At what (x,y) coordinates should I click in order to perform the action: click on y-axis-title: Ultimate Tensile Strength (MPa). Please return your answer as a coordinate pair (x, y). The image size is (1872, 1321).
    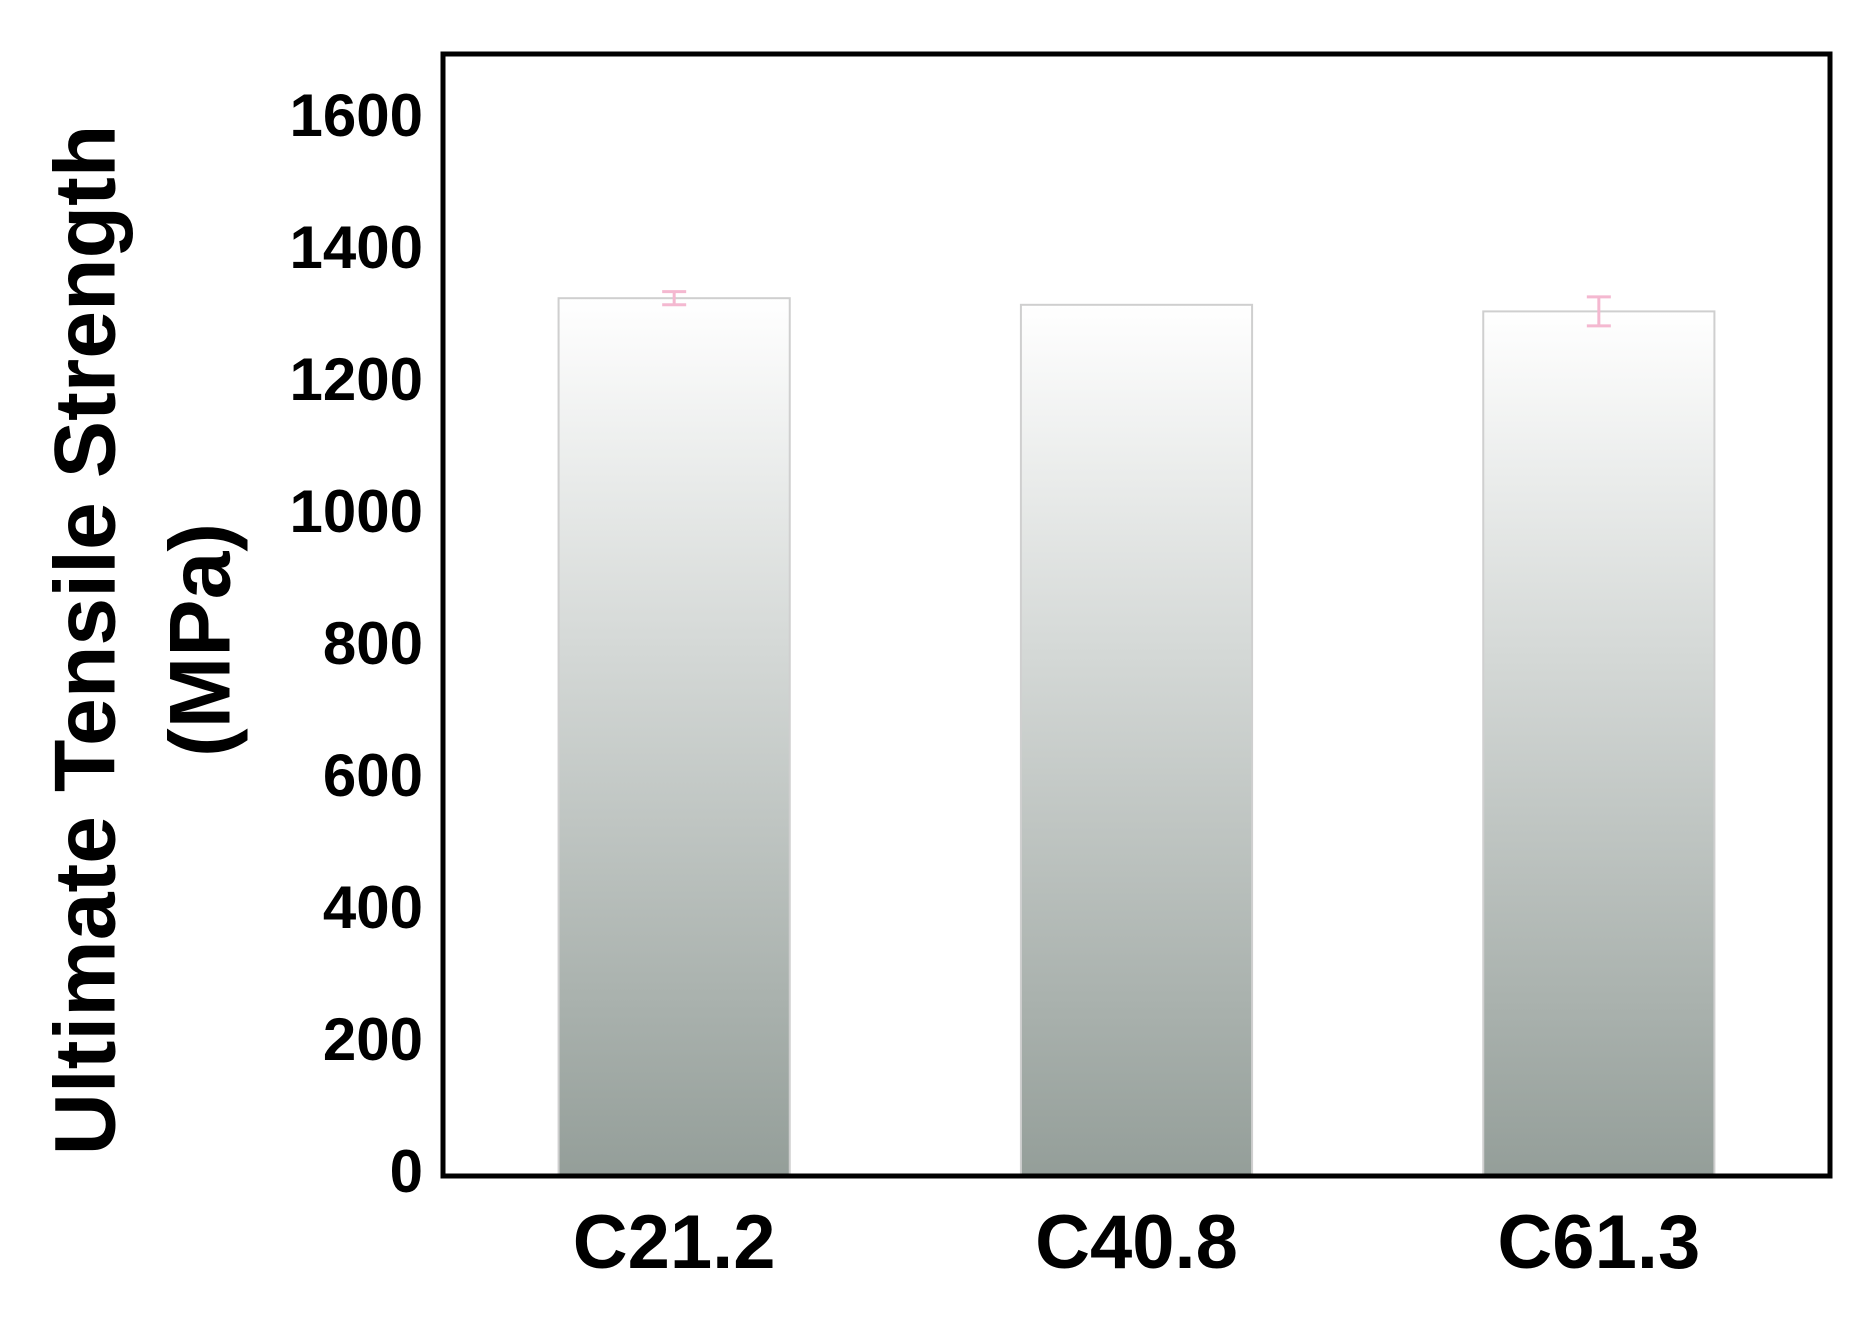
    Looking at the image, I should click on (143, 640).